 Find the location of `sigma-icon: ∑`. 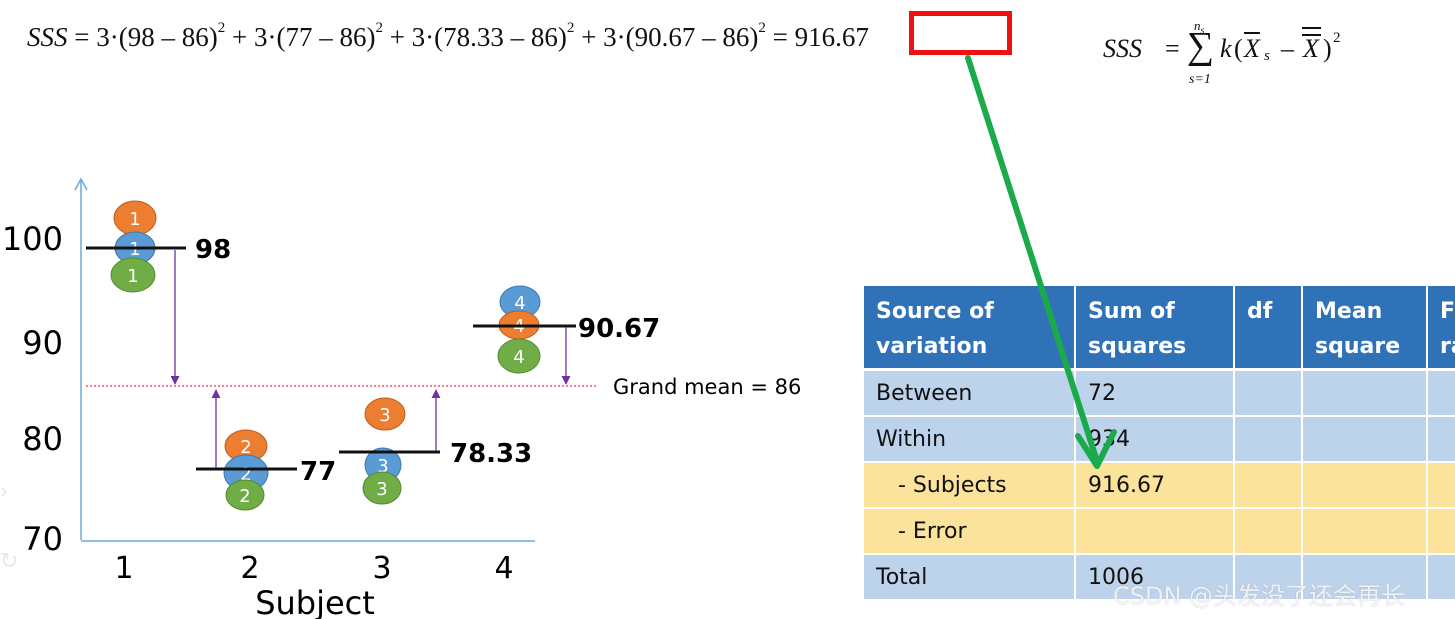

sigma-icon: ∑ is located at coordinates (1201, 46).